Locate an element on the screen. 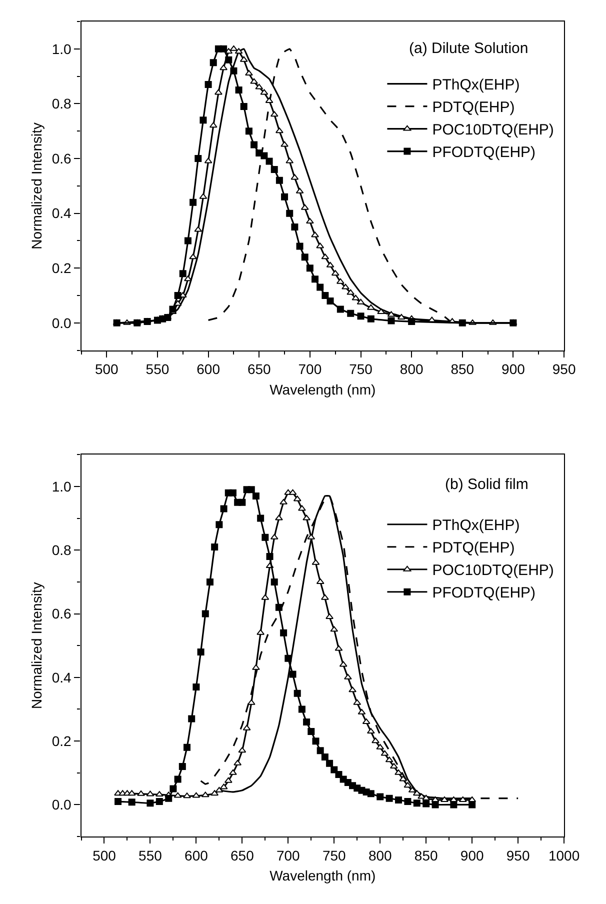 Image resolution: width=606 pixels, height=904 pixels. annotation: (b) Solid film is located at coordinates (486, 484).